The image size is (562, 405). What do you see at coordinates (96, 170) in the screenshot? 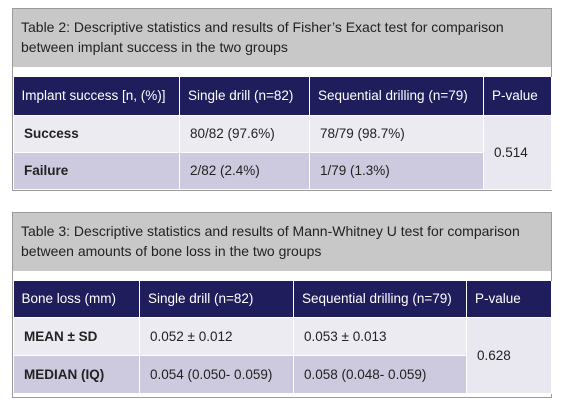
I see `cell: Failure` at bounding box center [96, 170].